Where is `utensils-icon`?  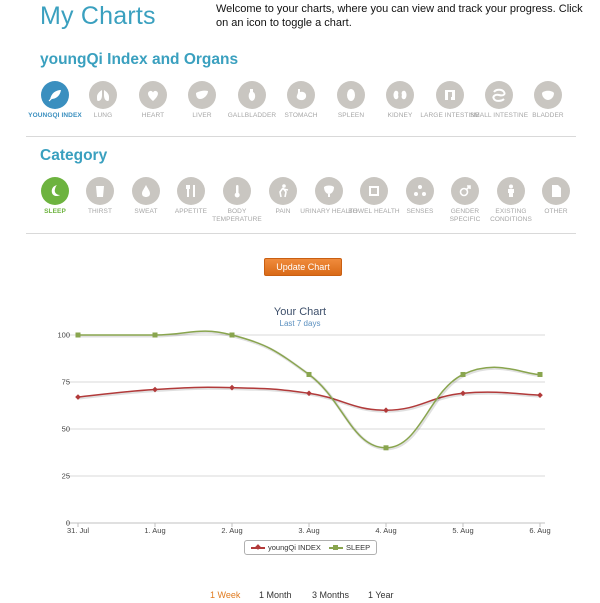
utensils-icon is located at coordinates (191, 191).